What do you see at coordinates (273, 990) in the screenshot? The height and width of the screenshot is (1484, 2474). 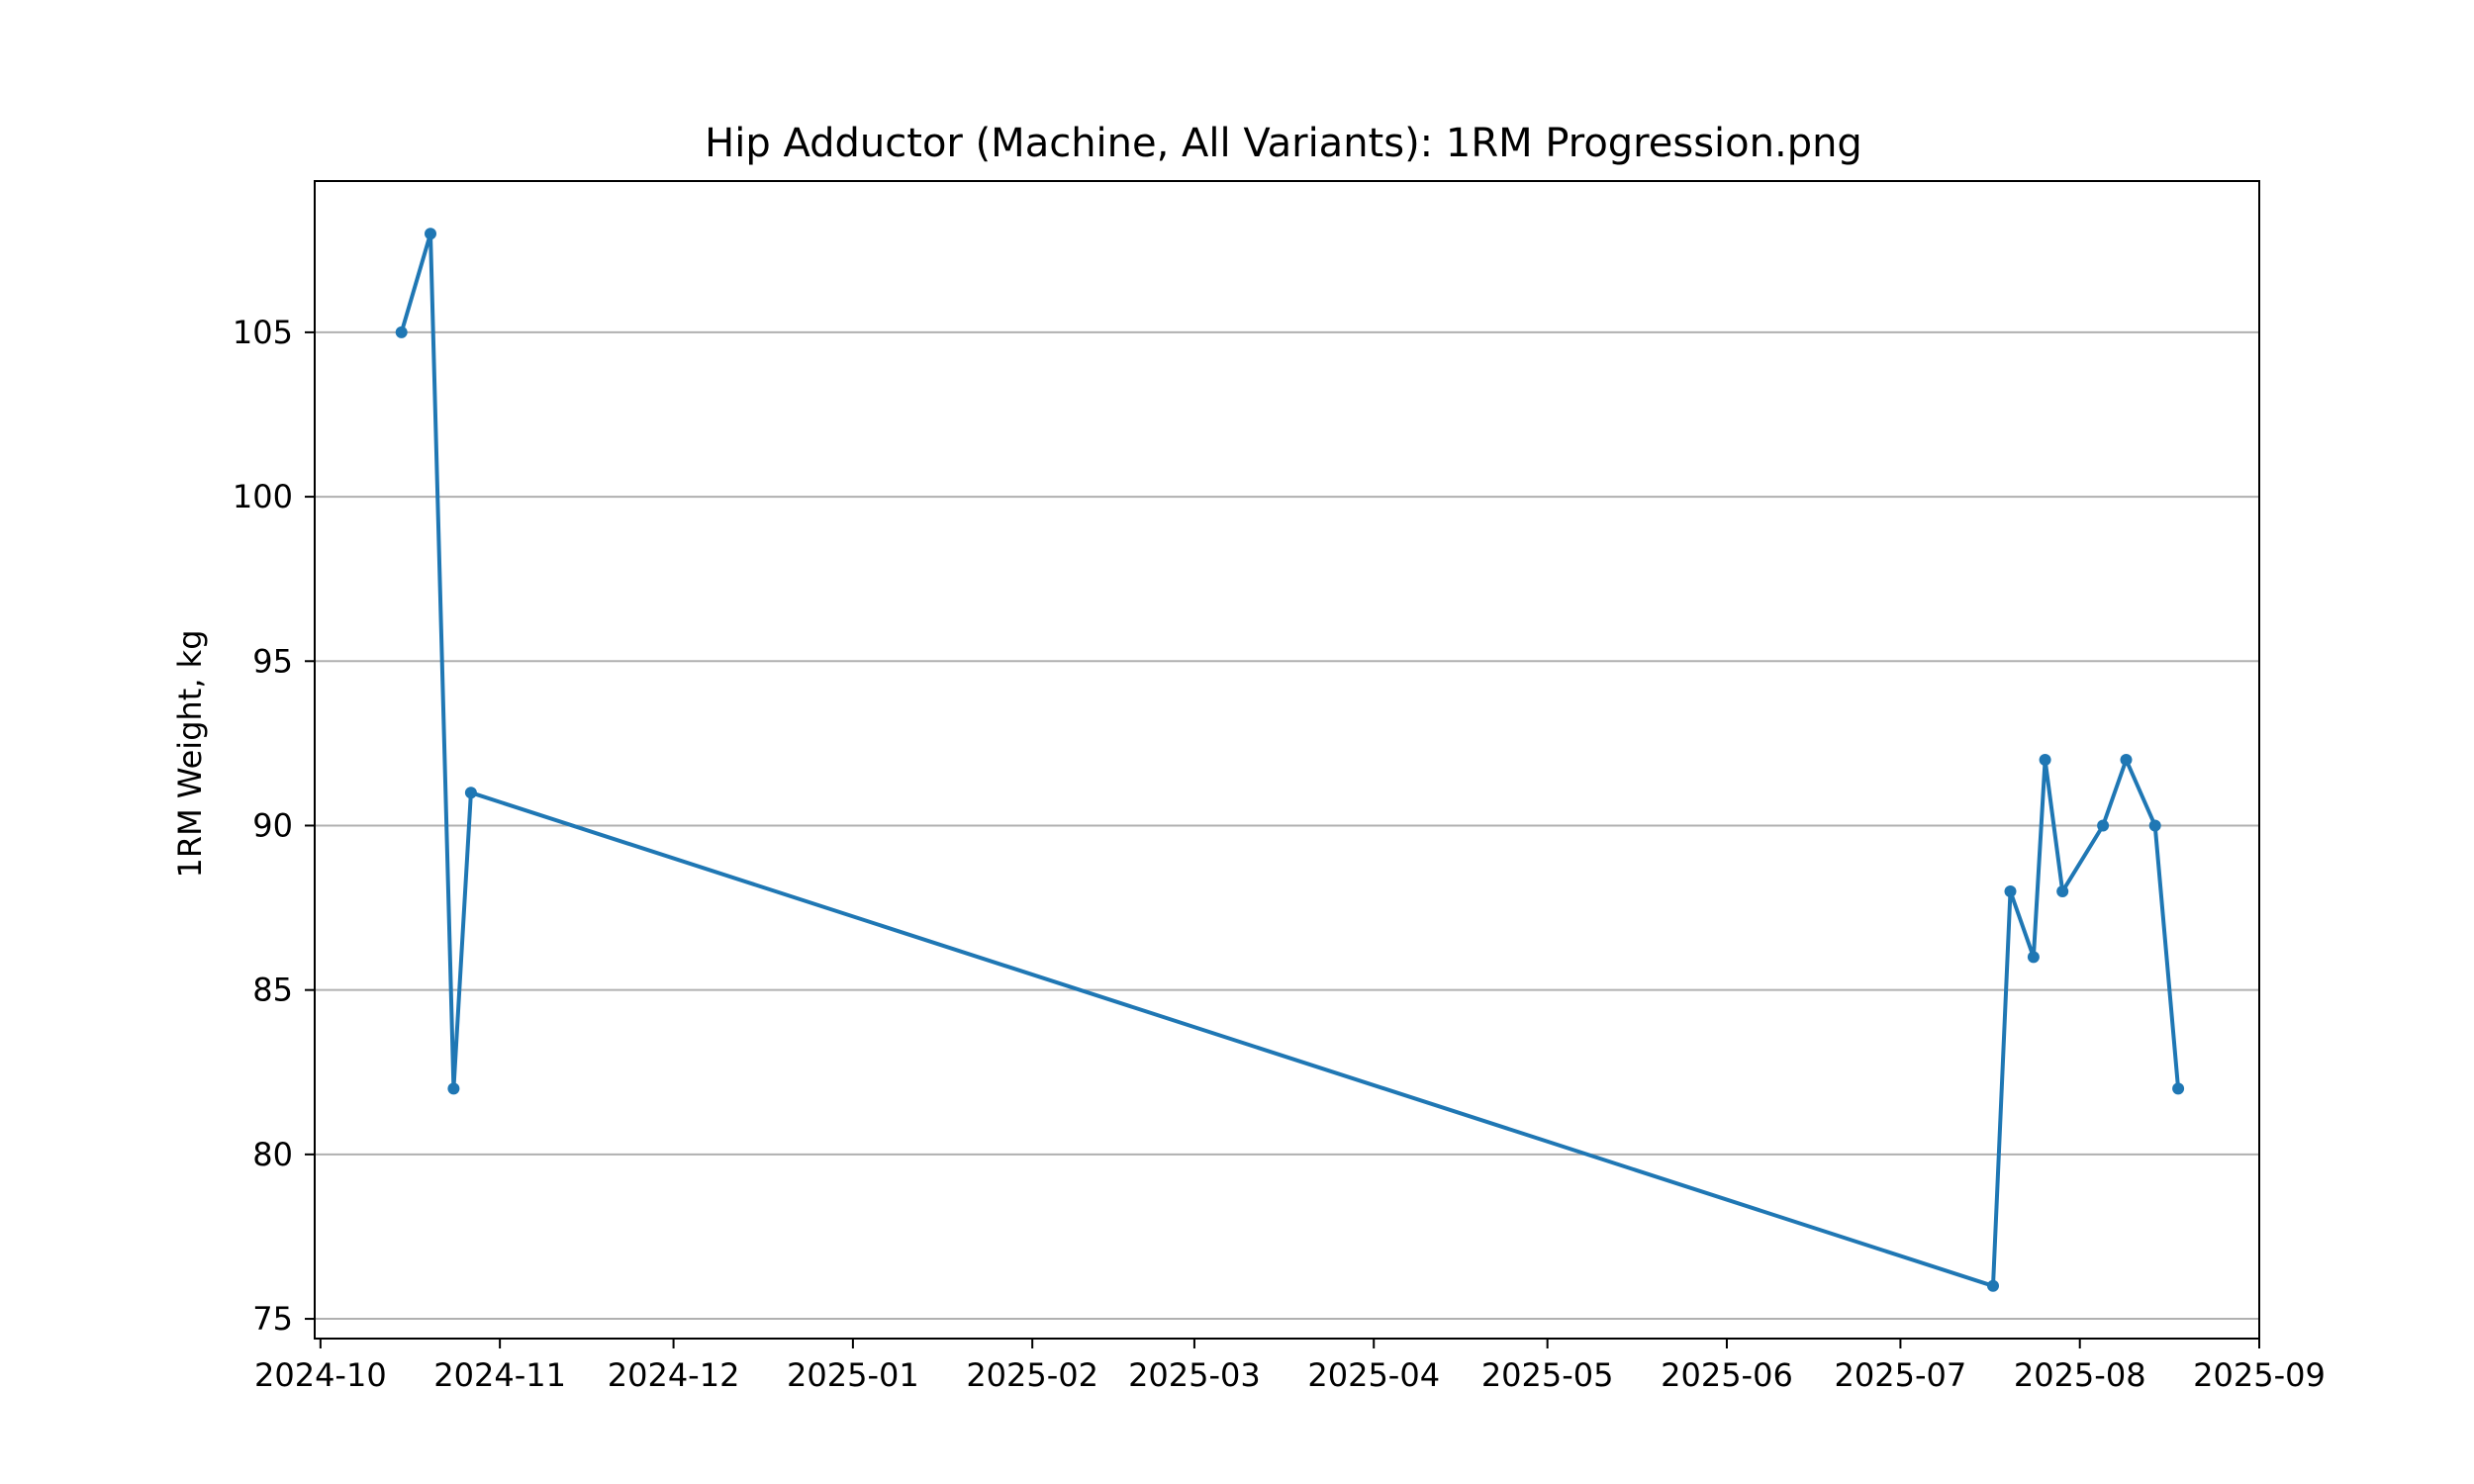 I see `y-tick-label: 85` at bounding box center [273, 990].